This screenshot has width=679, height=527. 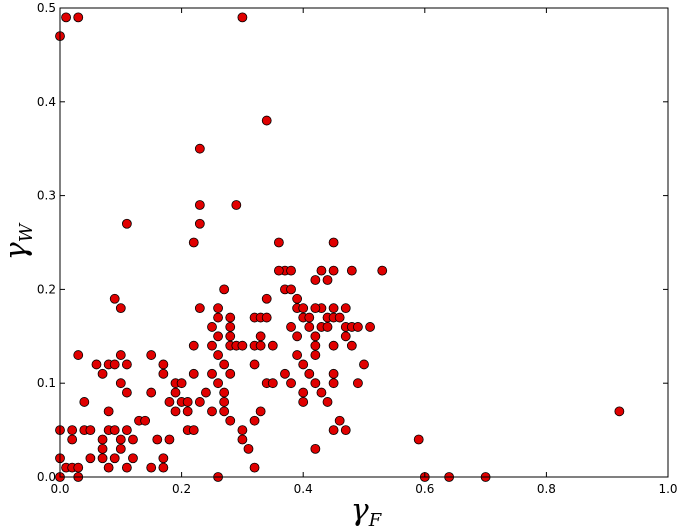 What do you see at coordinates (363, 489) in the screenshot?
I see `x-tick-labels: 0.0 0.2 0.4 0.6 0.8 1.0` at bounding box center [363, 489].